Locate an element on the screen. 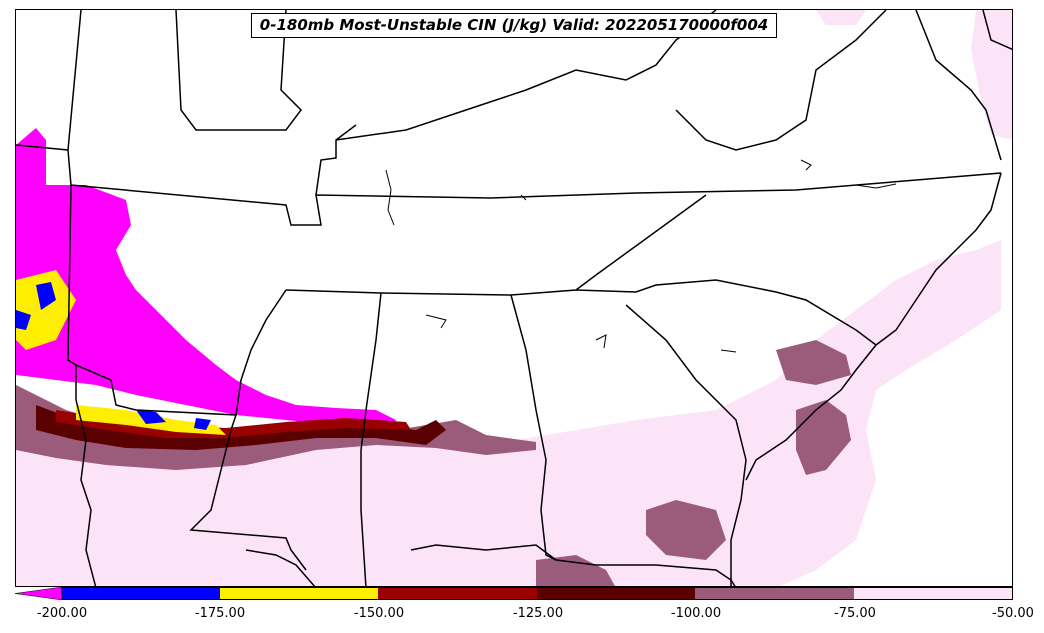 The width and height of the screenshot is (1044, 633). colorbar-tick: -125.00 is located at coordinates (538, 613).